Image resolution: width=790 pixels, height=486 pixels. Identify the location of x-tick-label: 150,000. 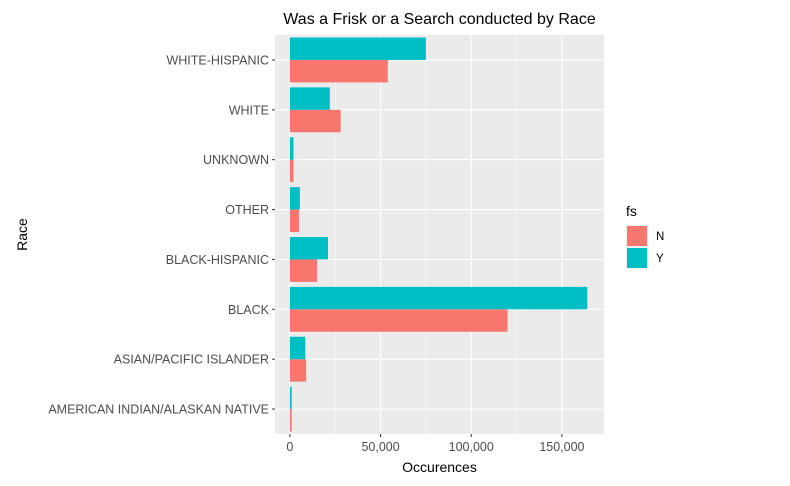
(561, 447).